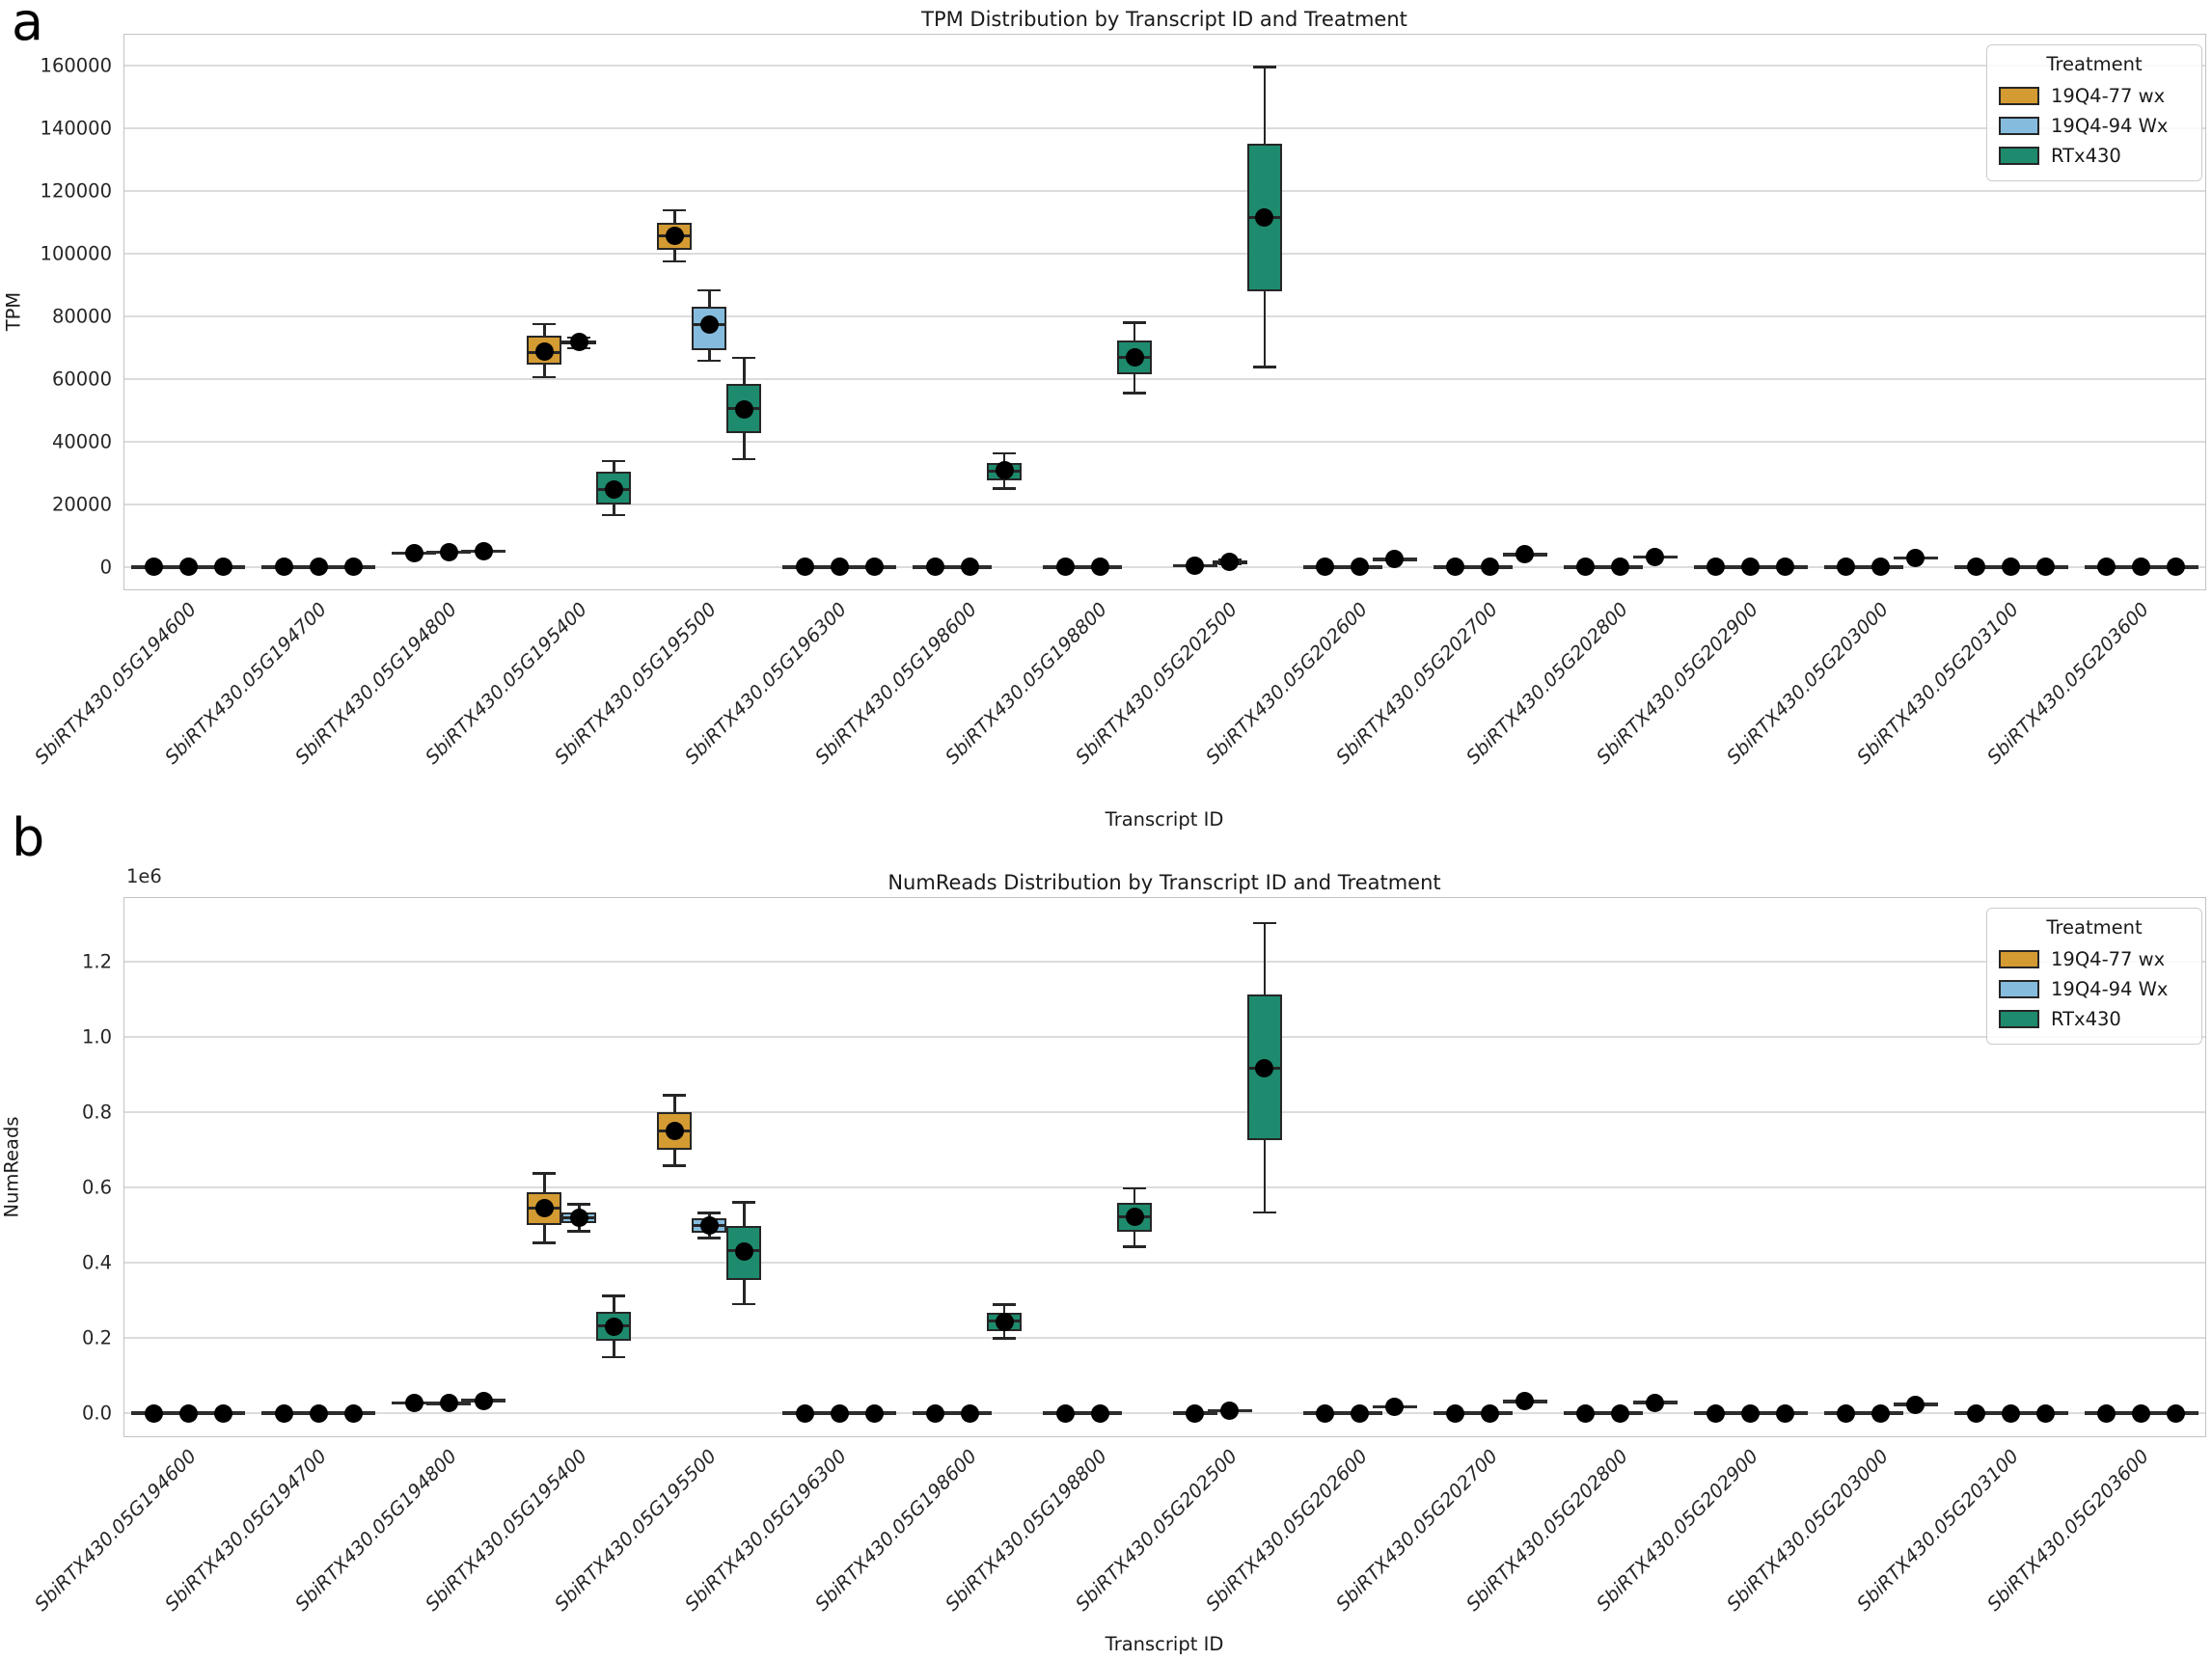  I want to click on box-rect, so click(744, 1252).